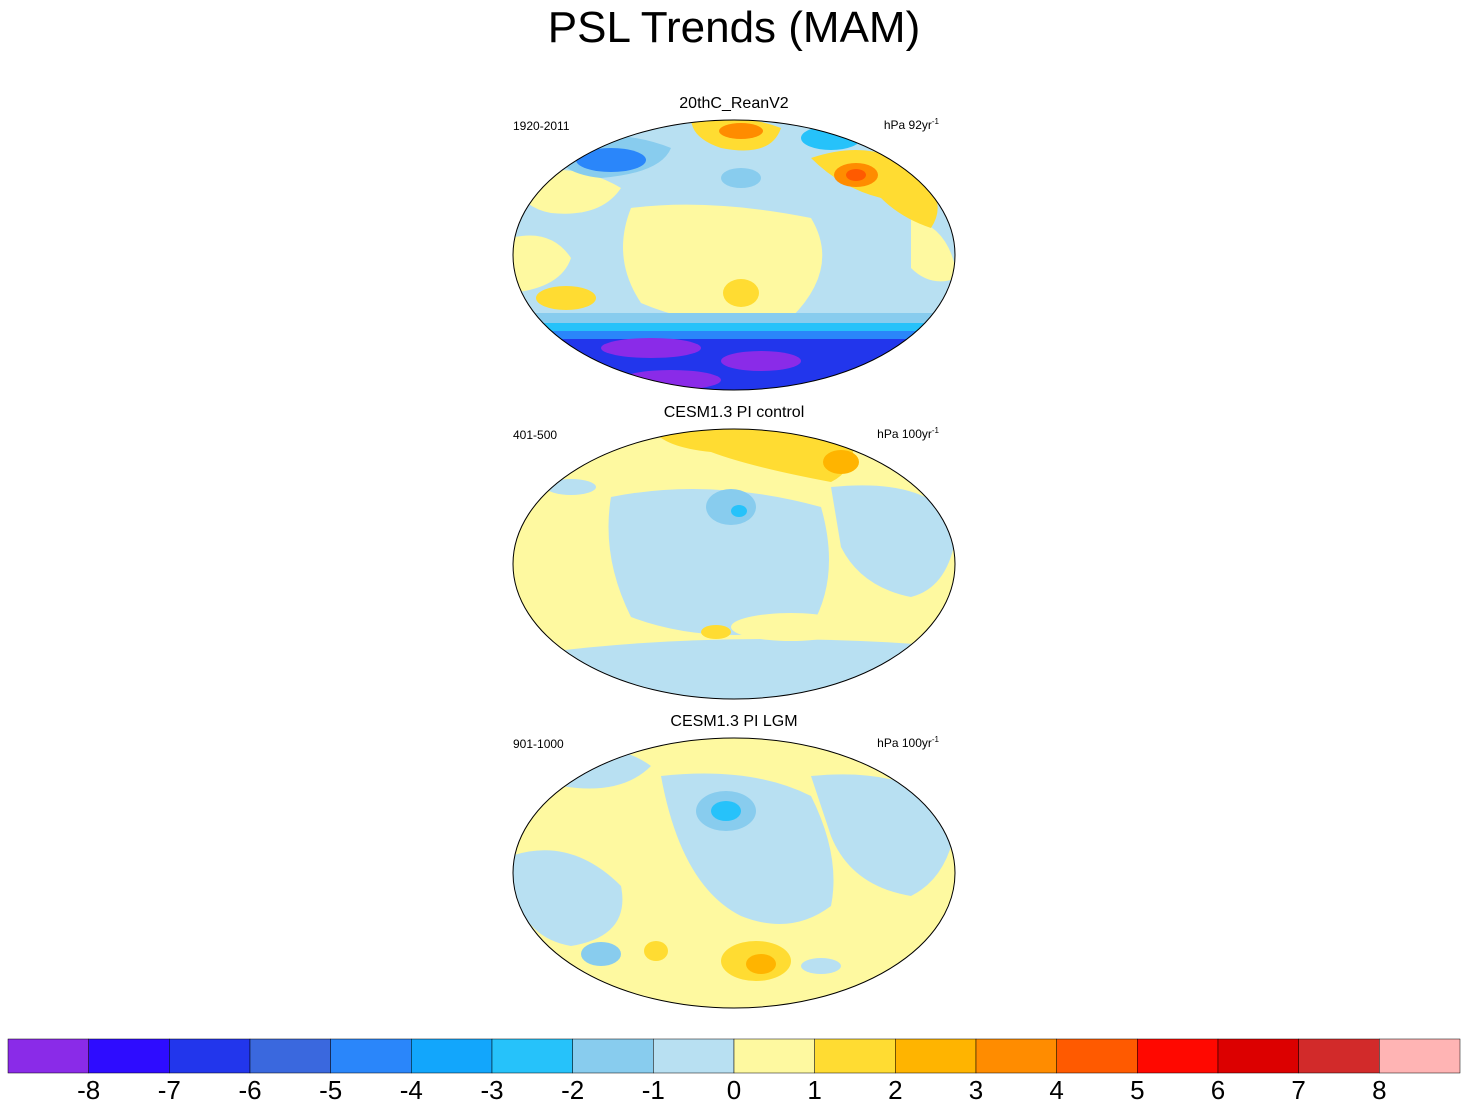 The width and height of the screenshot is (1468, 1112). I want to click on map-reanalysis, so click(734, 255).